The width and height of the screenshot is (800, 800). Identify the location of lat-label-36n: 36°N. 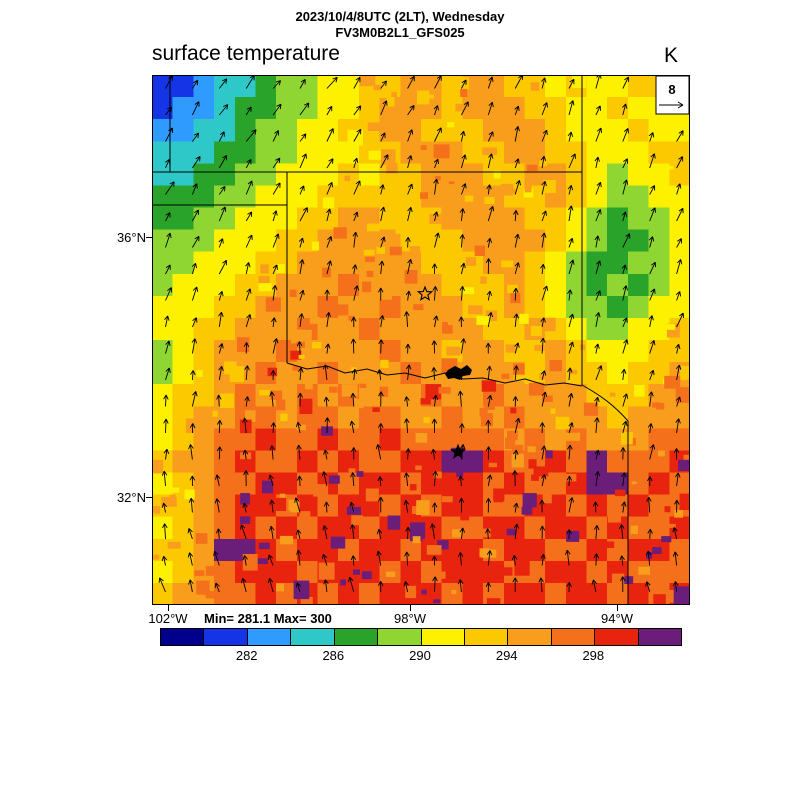
(131, 237).